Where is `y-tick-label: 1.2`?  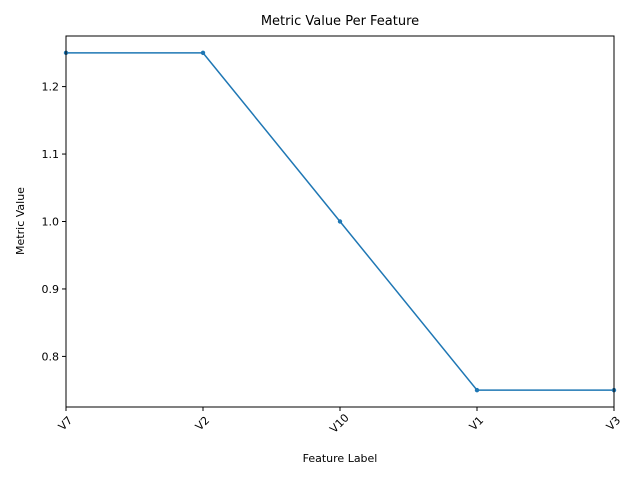
y-tick-label: 1.2 is located at coordinates (51, 87).